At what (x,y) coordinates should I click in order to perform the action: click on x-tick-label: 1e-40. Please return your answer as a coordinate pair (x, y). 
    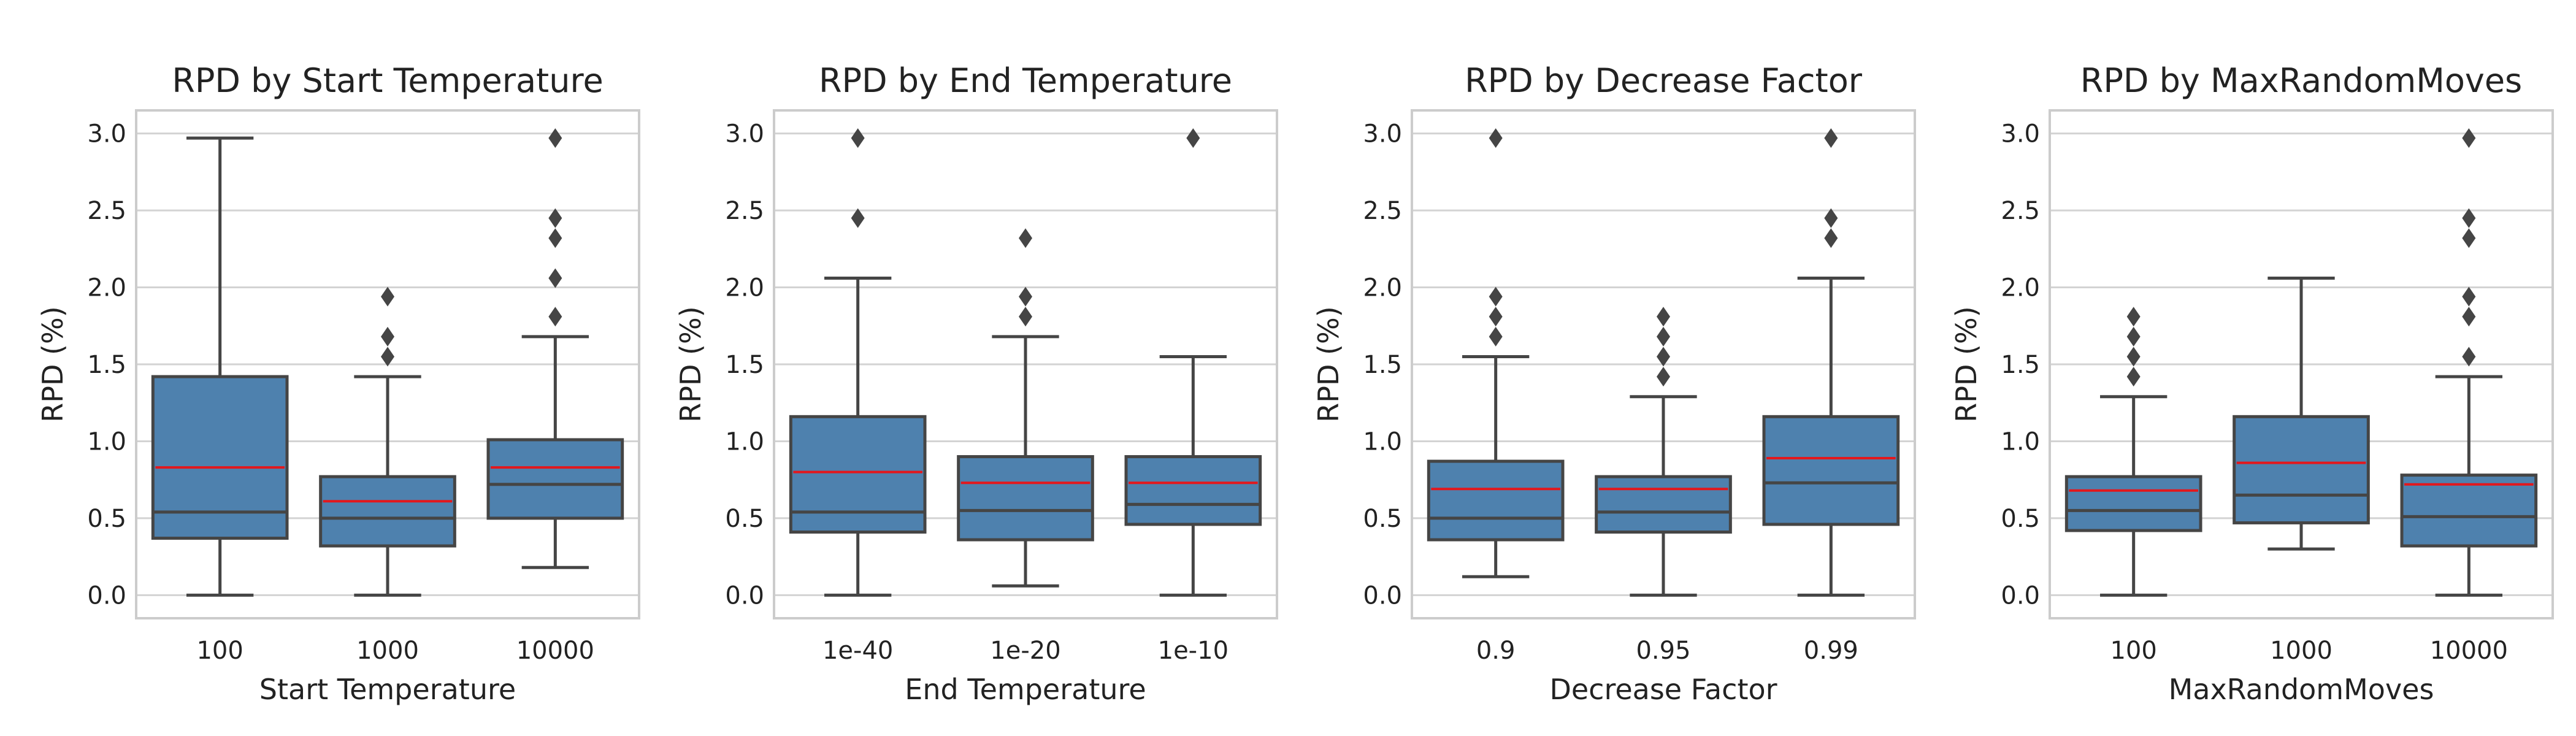
    Looking at the image, I should click on (857, 651).